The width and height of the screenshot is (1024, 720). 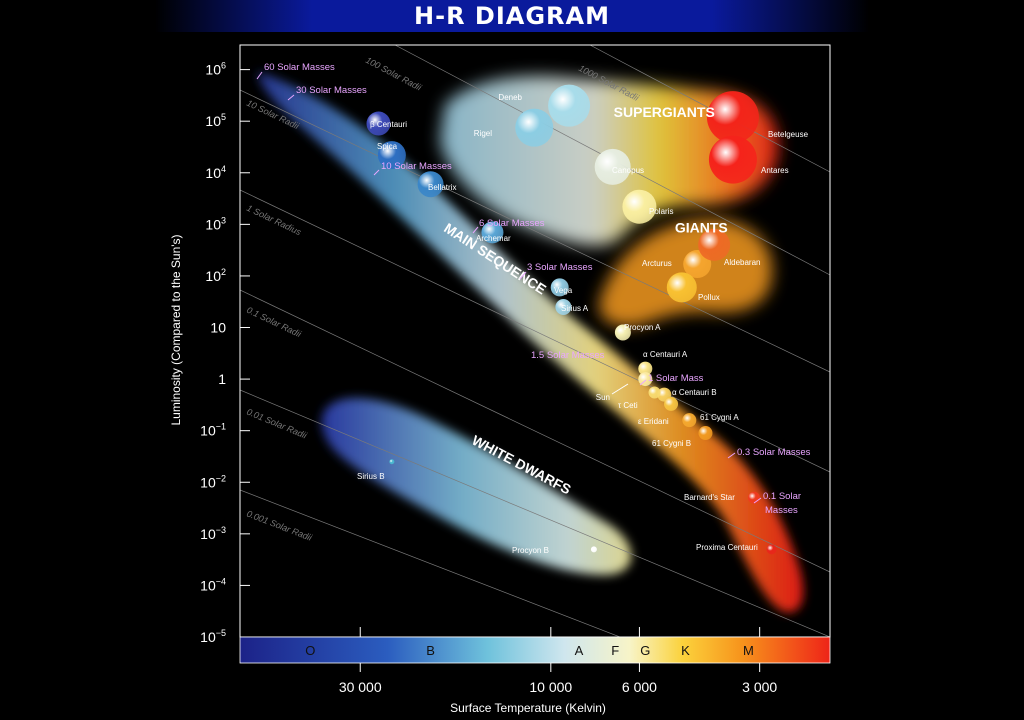 I want to click on x-axis-ticks: 30 000 10 000 6 000 3 000, so click(x=558, y=661).